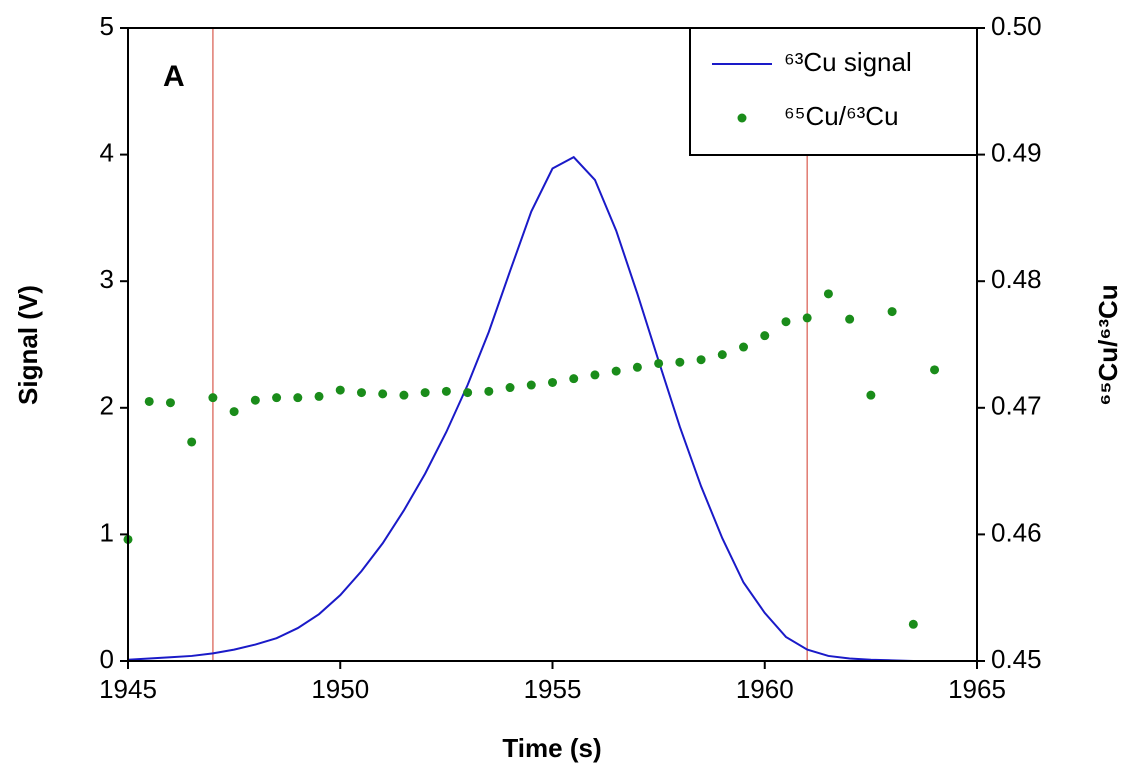 The image size is (1136, 780). What do you see at coordinates (107, 659) in the screenshot?
I see `y-tick-label: 0` at bounding box center [107, 659].